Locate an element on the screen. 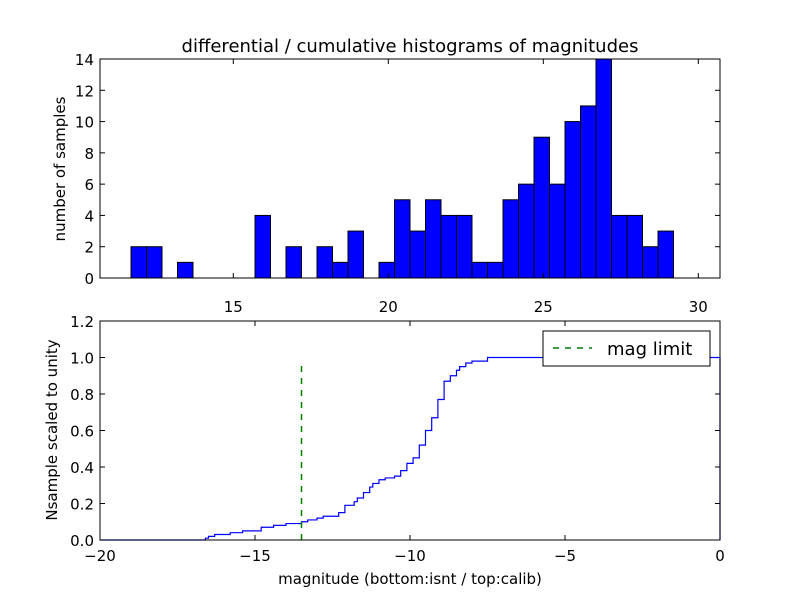 The height and width of the screenshot is (604, 800). y-tick-label: 0 is located at coordinates (89, 279).